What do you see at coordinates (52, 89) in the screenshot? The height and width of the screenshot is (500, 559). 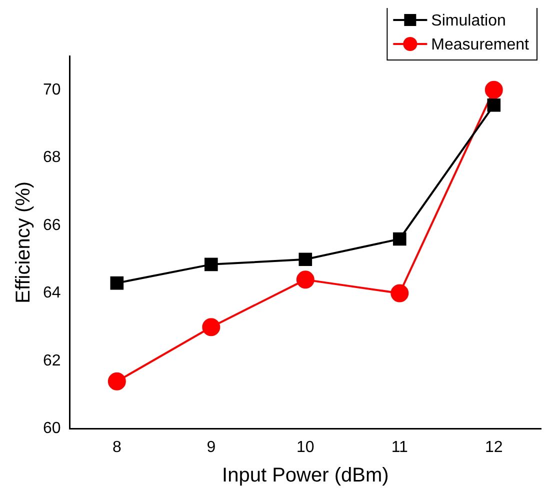 I see `y-tick-label: 70` at bounding box center [52, 89].